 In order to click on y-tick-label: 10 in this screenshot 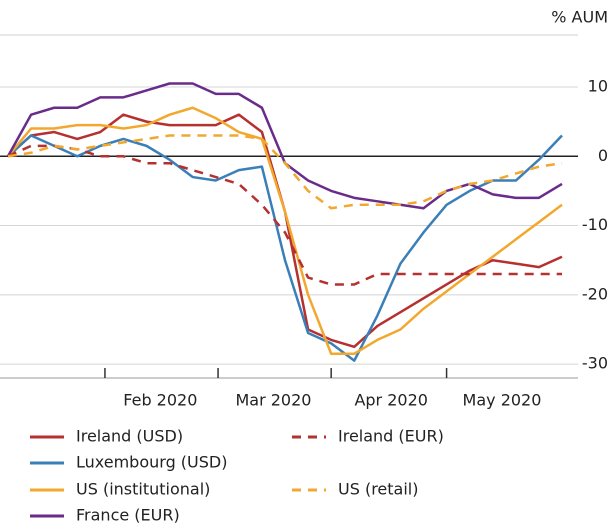, I will do `click(598, 85)`.